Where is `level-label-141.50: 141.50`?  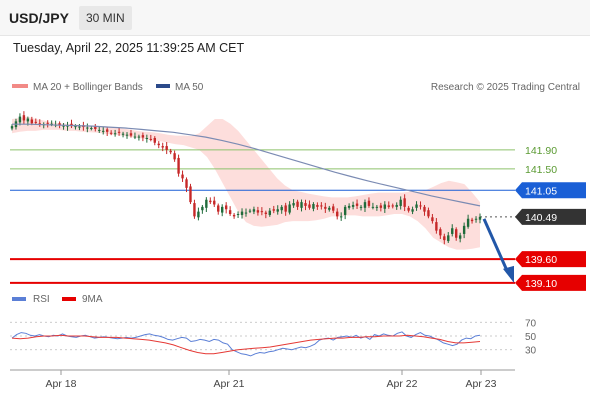
level-label-141.50: 141.50 is located at coordinates (541, 170).